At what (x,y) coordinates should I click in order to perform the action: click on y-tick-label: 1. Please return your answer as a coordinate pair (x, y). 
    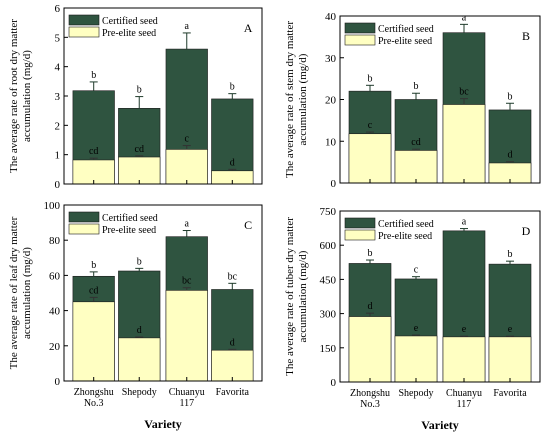
    Looking at the image, I should click on (58, 156).